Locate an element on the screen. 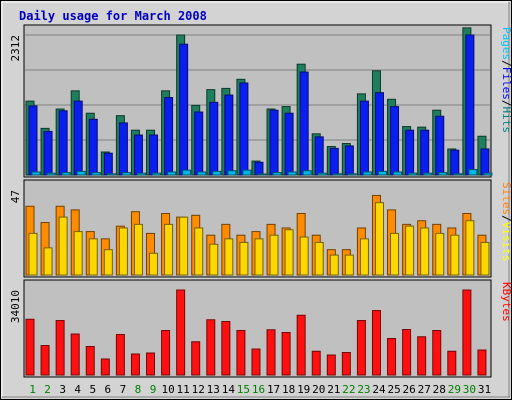 This screenshot has height=405, width=512. day-label-17: 17 is located at coordinates (273, 389).